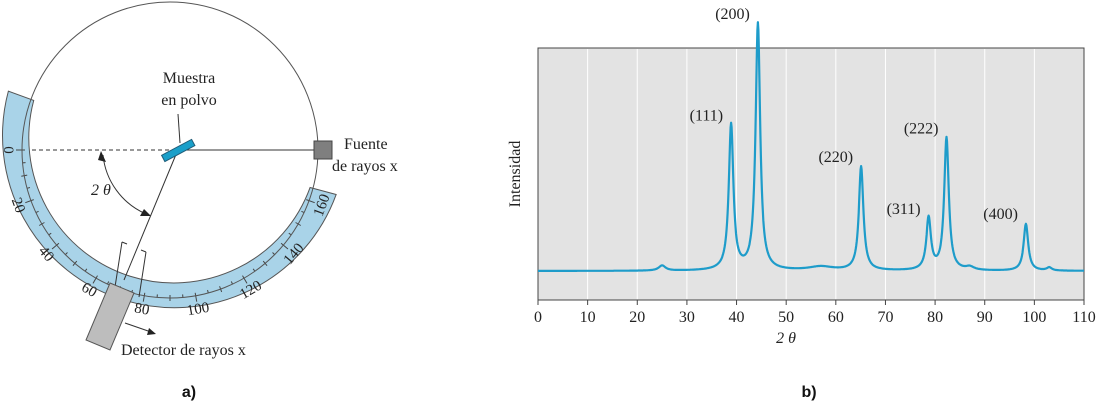  I want to click on x-axis-tick-labels: 0 10 20 30 40 50 60 70 80 90 100 110, so click(815, 317).